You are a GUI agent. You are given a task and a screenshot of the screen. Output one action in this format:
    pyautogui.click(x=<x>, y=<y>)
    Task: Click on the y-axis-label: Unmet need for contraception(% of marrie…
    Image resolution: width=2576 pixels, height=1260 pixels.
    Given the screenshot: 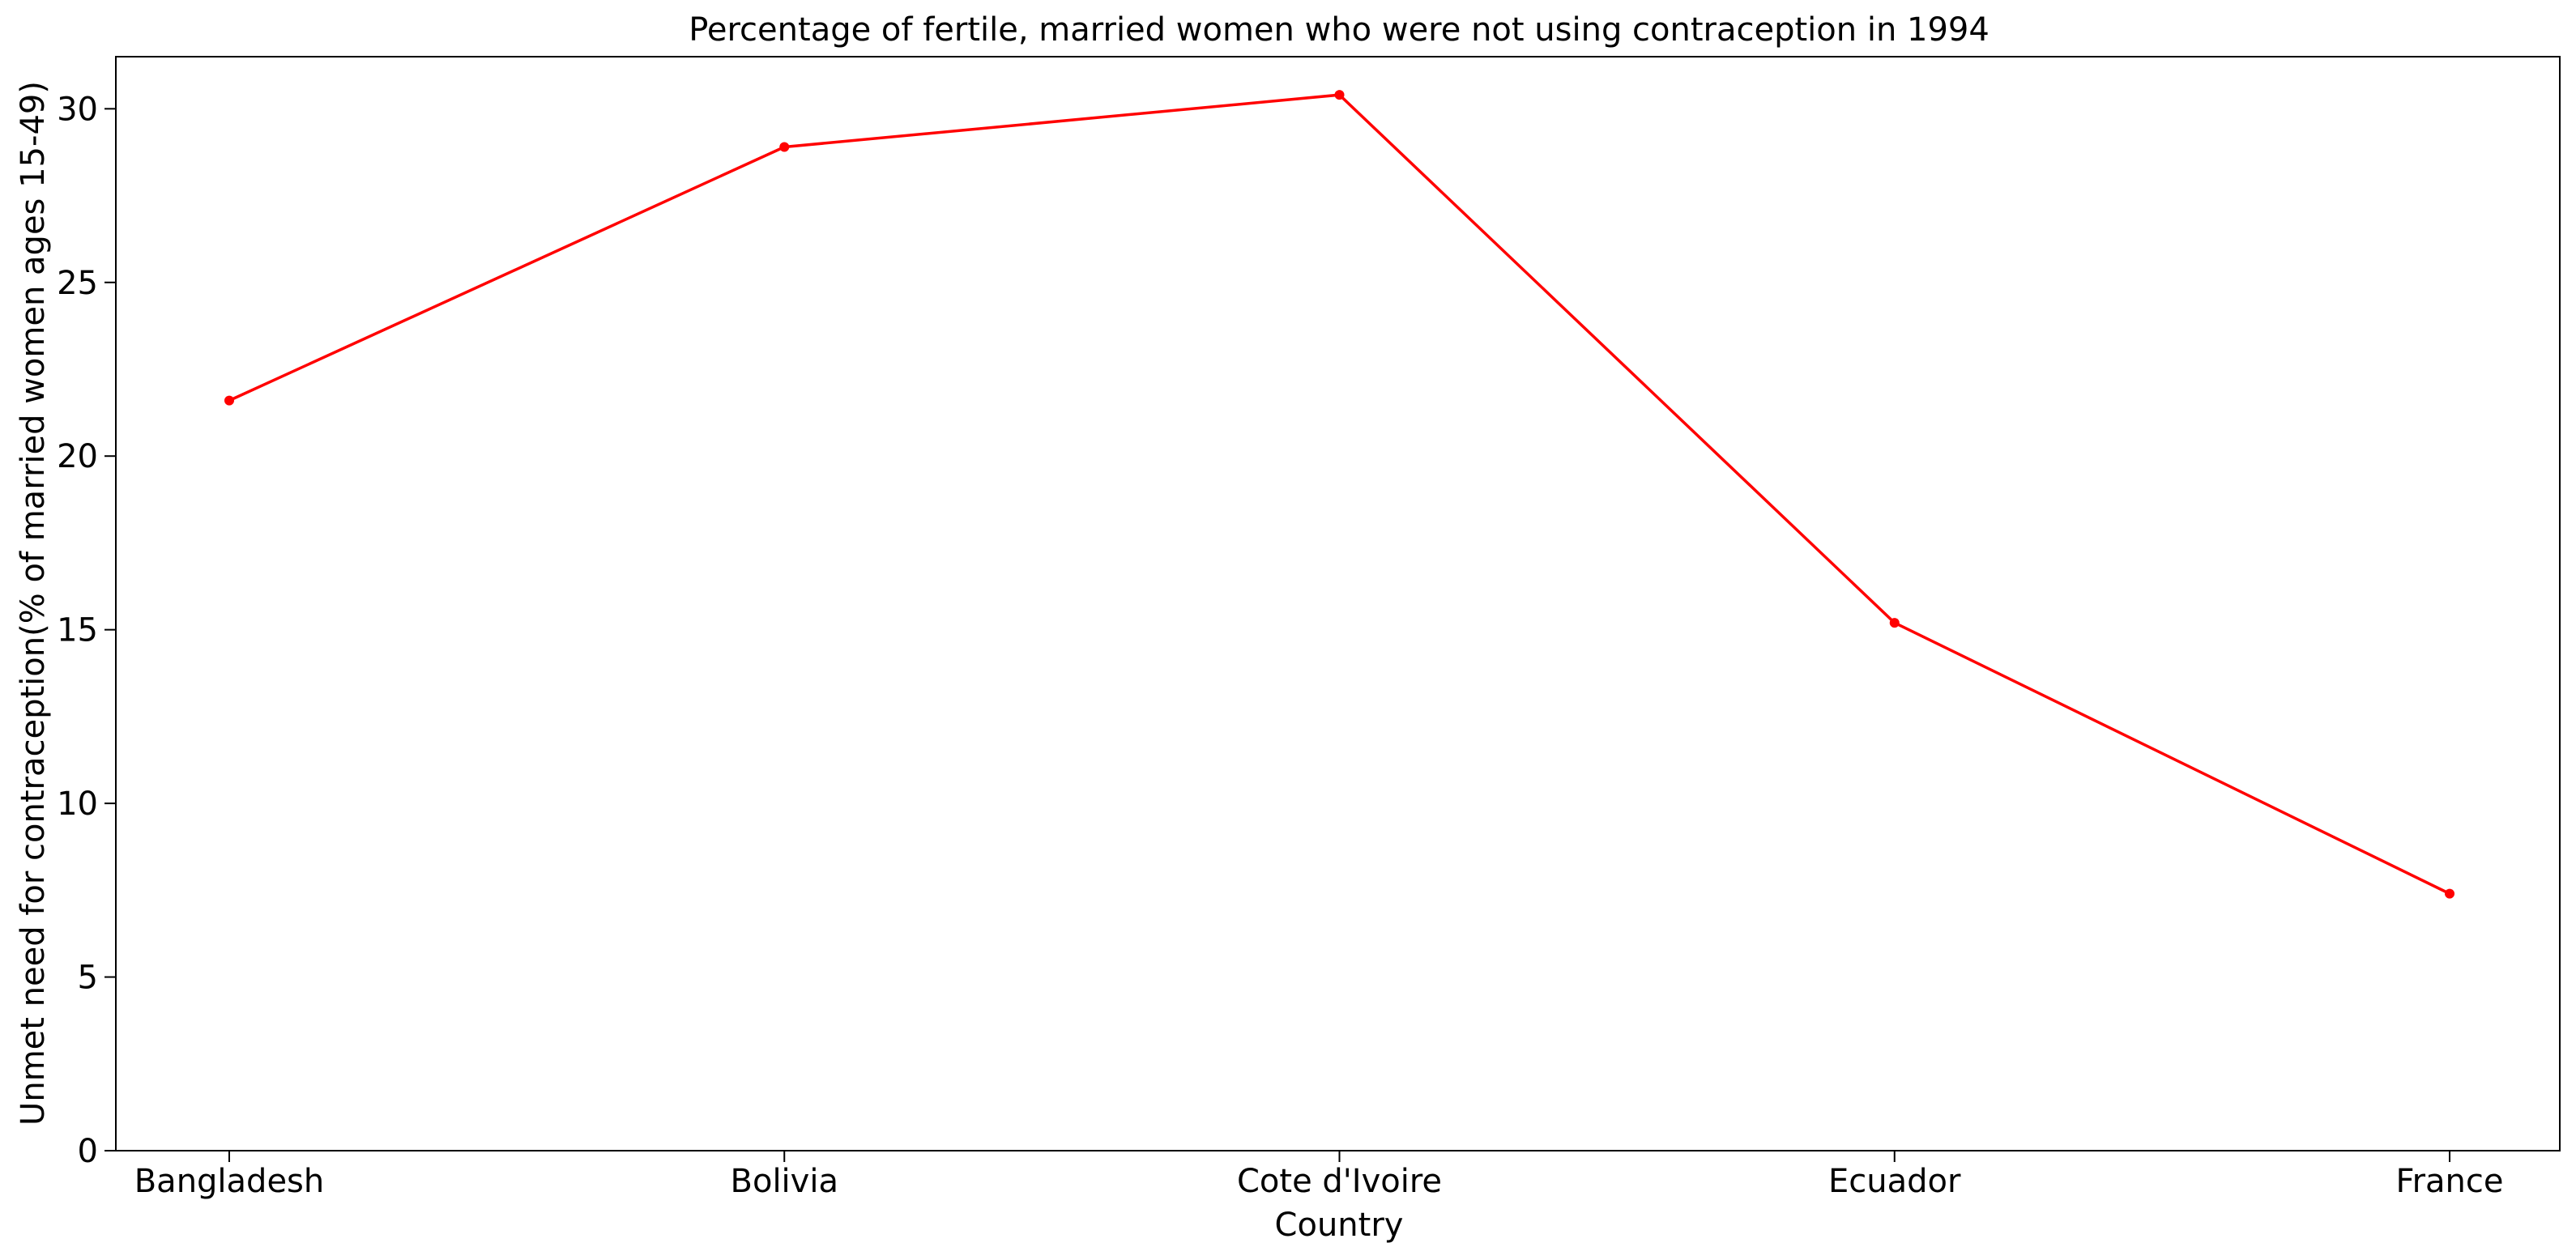 What is the action you would take?
    pyautogui.click(x=33, y=603)
    